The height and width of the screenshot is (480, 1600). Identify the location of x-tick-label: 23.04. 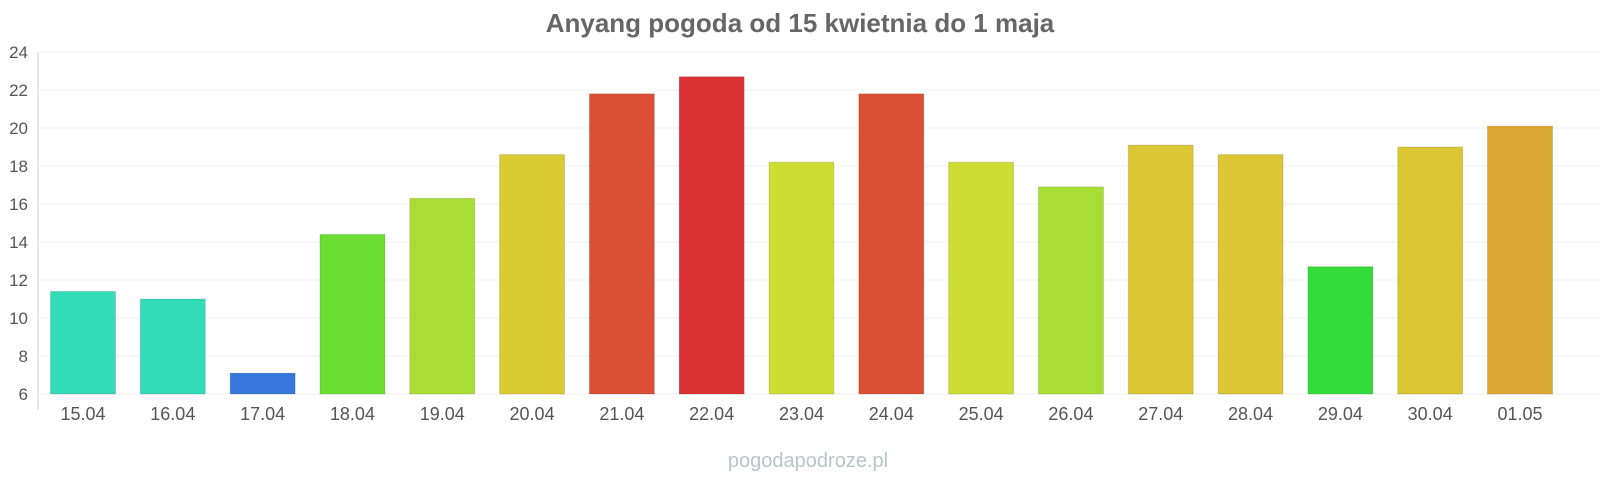
(801, 414).